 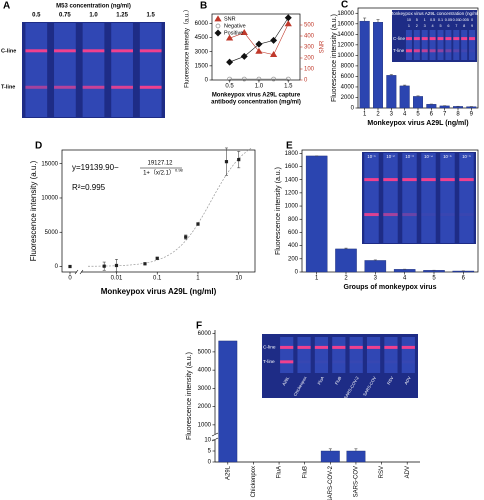 What do you see at coordinates (79, 272) in the screenshot?
I see `axis-break-gap` at bounding box center [79, 272].